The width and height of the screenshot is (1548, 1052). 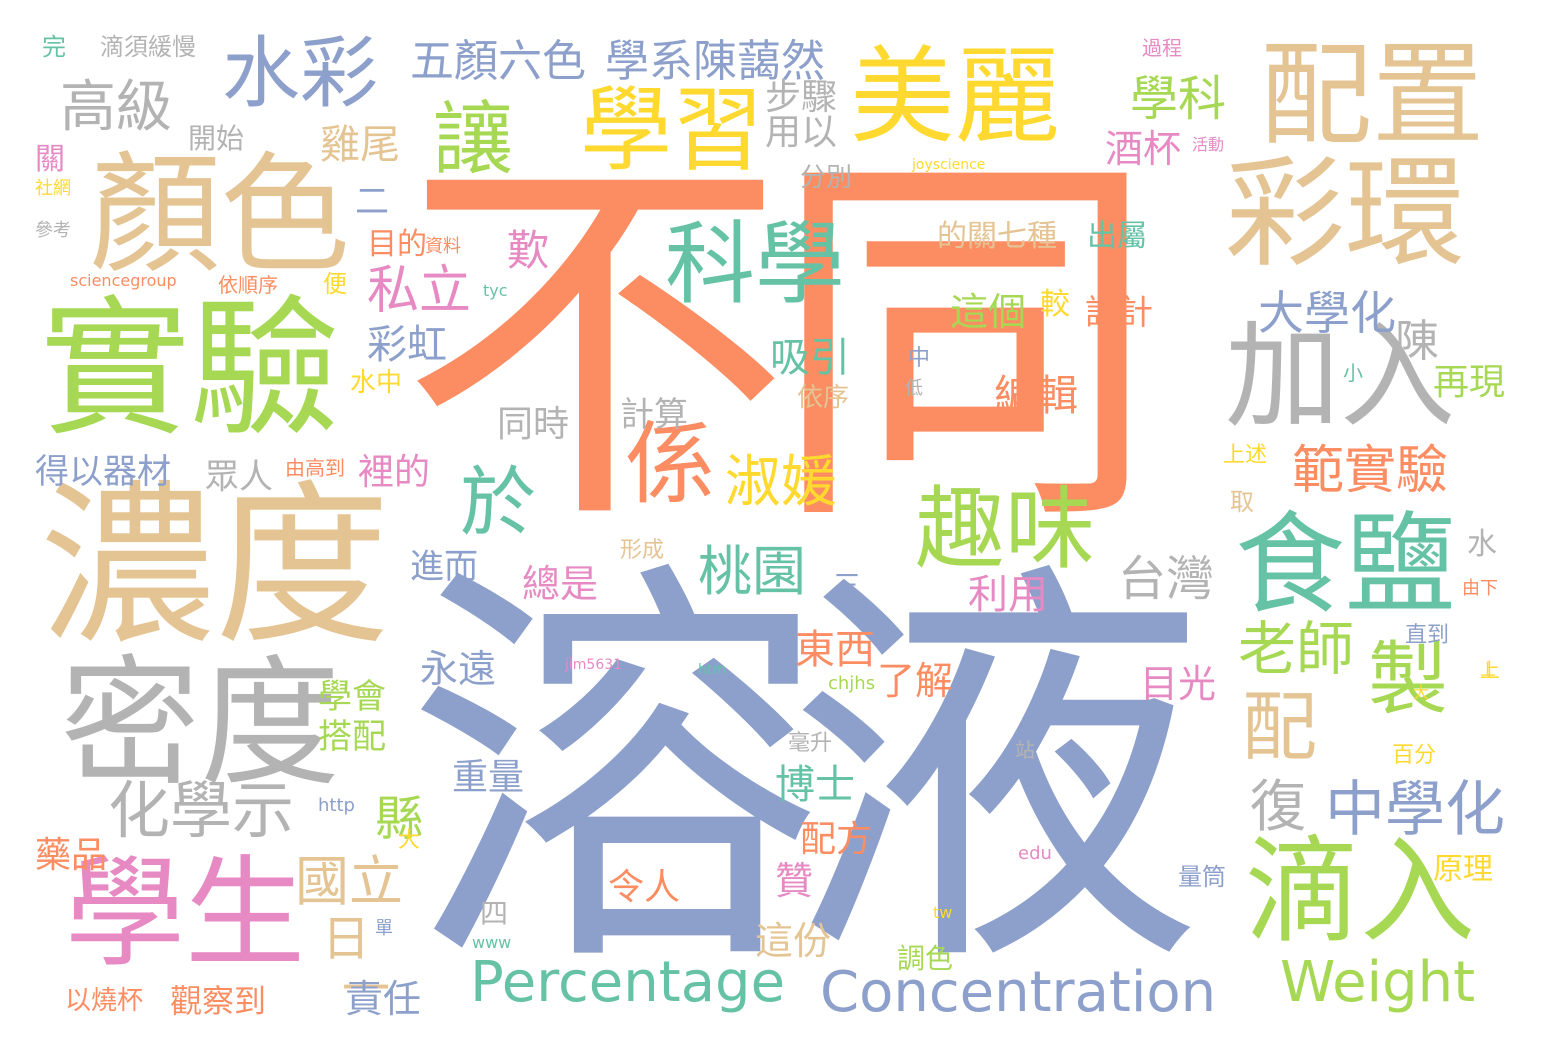 What do you see at coordinates (407, 345) in the screenshot?
I see `word: 彩虹` at bounding box center [407, 345].